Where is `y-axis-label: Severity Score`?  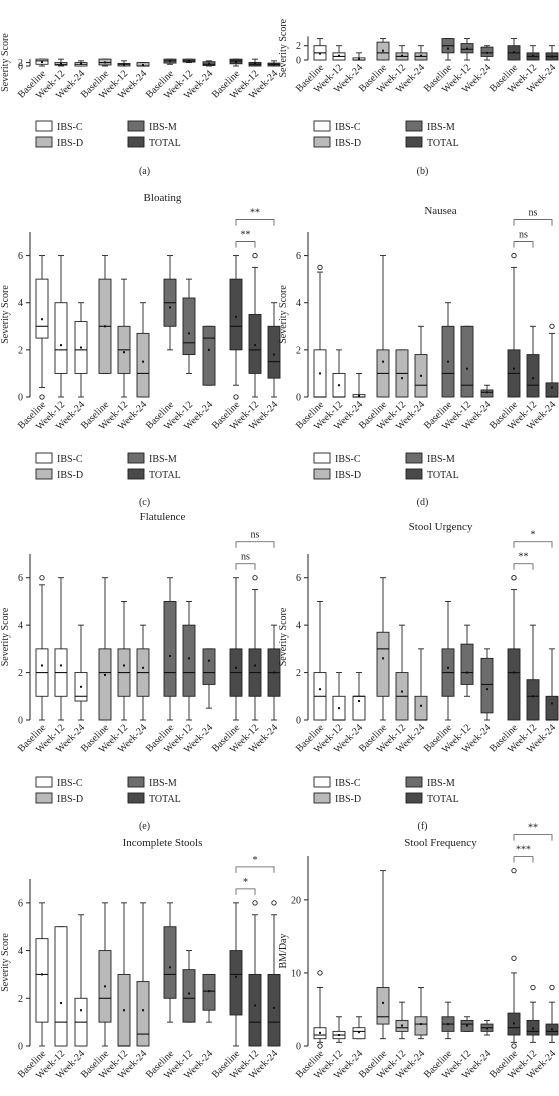 y-axis-label: Severity Score is located at coordinates (283, 314).